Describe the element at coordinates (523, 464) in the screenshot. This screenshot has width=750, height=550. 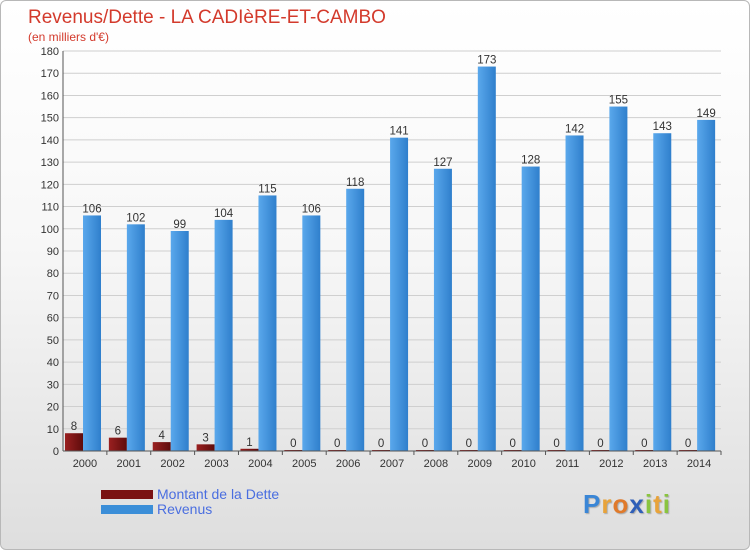
I see `x-tick-label: 2010` at that location.